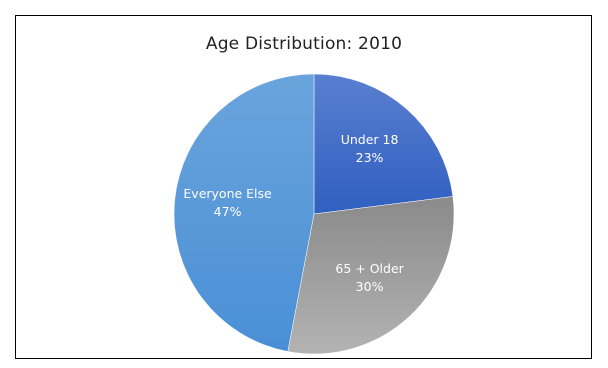 This screenshot has width=608, height=368. What do you see at coordinates (370, 286) in the screenshot?
I see `slice-value-65-older: 30%` at bounding box center [370, 286].